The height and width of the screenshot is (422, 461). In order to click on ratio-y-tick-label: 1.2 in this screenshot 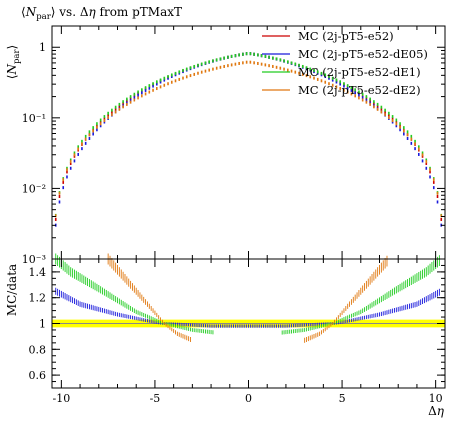, I will do `click(38, 298)`.